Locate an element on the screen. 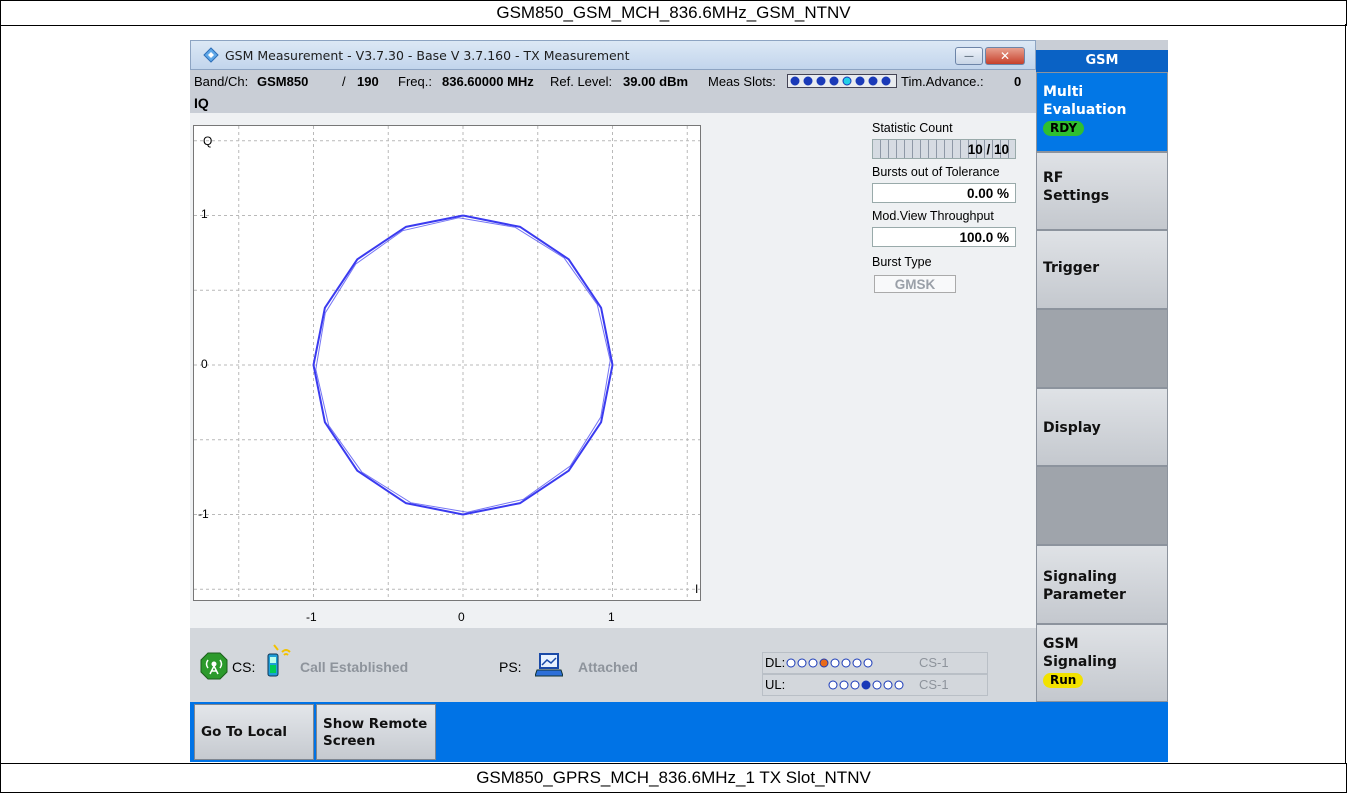 Image resolution: width=1347 pixels, height=793 pixels. meas-slots-label: Meas Slots: is located at coordinates (742, 81).